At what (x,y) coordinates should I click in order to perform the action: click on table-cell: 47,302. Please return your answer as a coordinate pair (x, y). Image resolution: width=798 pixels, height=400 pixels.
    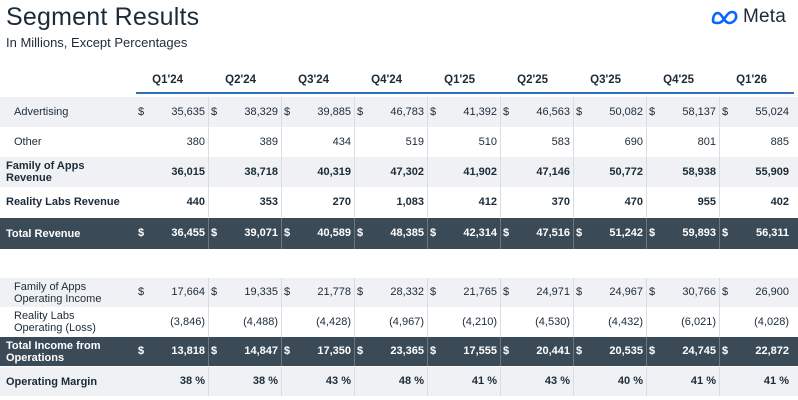
    Looking at the image, I should click on (391, 172).